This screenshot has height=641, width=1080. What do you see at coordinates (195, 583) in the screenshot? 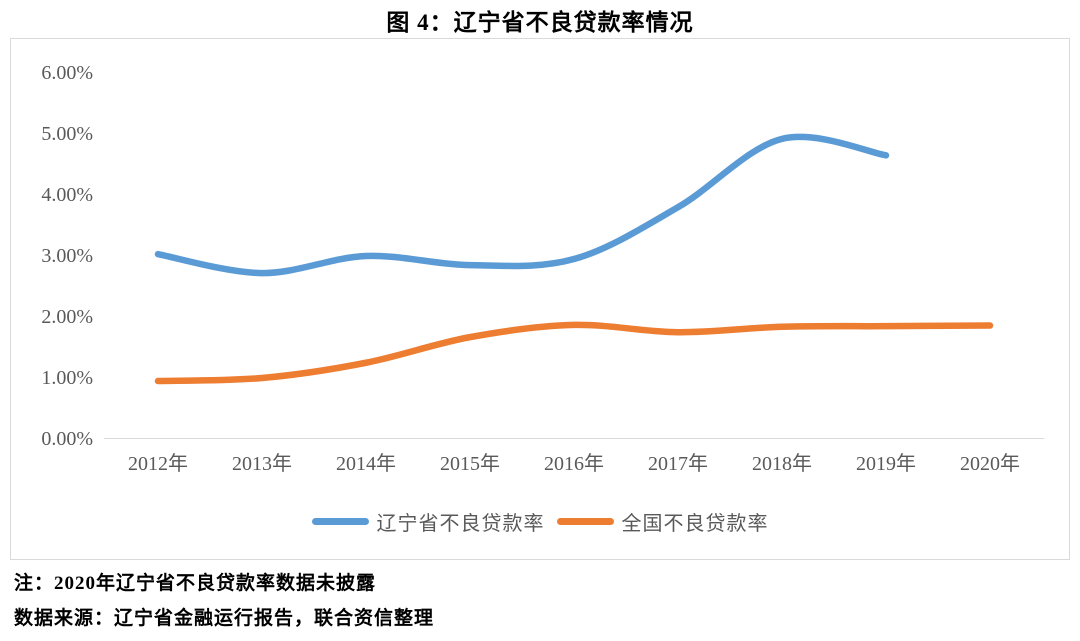
I see `footnote: 注：2020年辽宁省不良贷款率数据未披露` at bounding box center [195, 583].